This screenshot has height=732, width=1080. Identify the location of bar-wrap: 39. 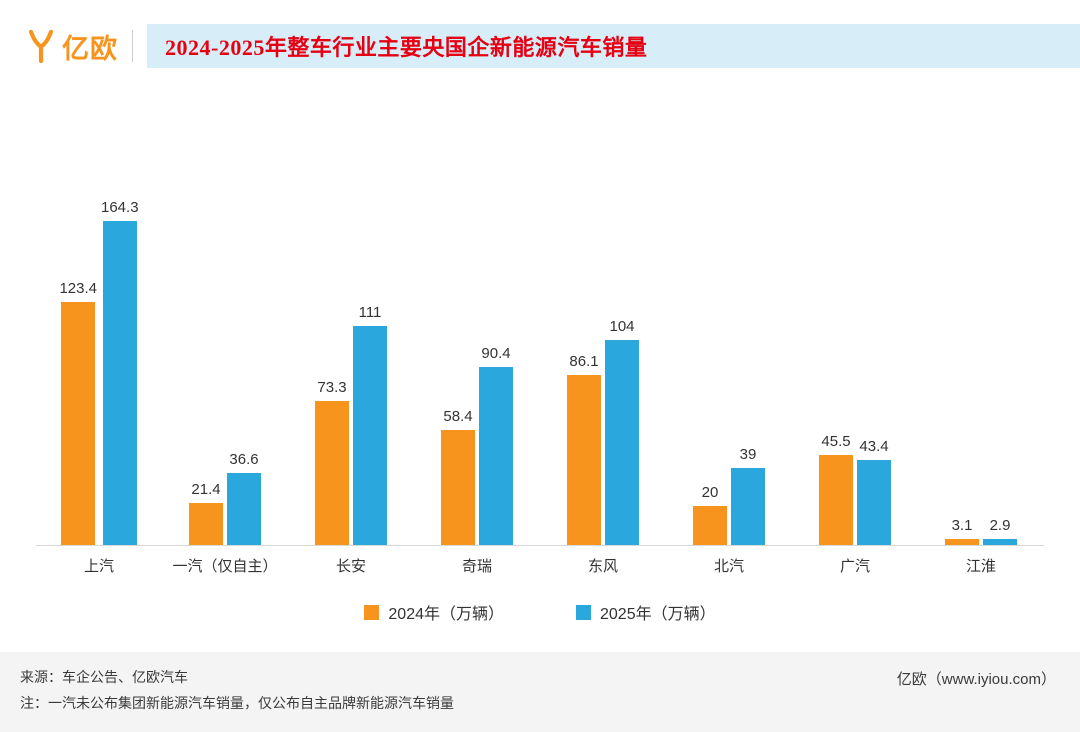
(748, 495).